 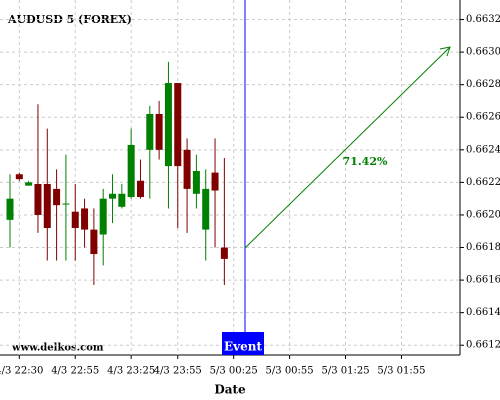 What do you see at coordinates (69, 19) in the screenshot?
I see `chart-title: AUDUSD 5 (FOREX)` at bounding box center [69, 19].